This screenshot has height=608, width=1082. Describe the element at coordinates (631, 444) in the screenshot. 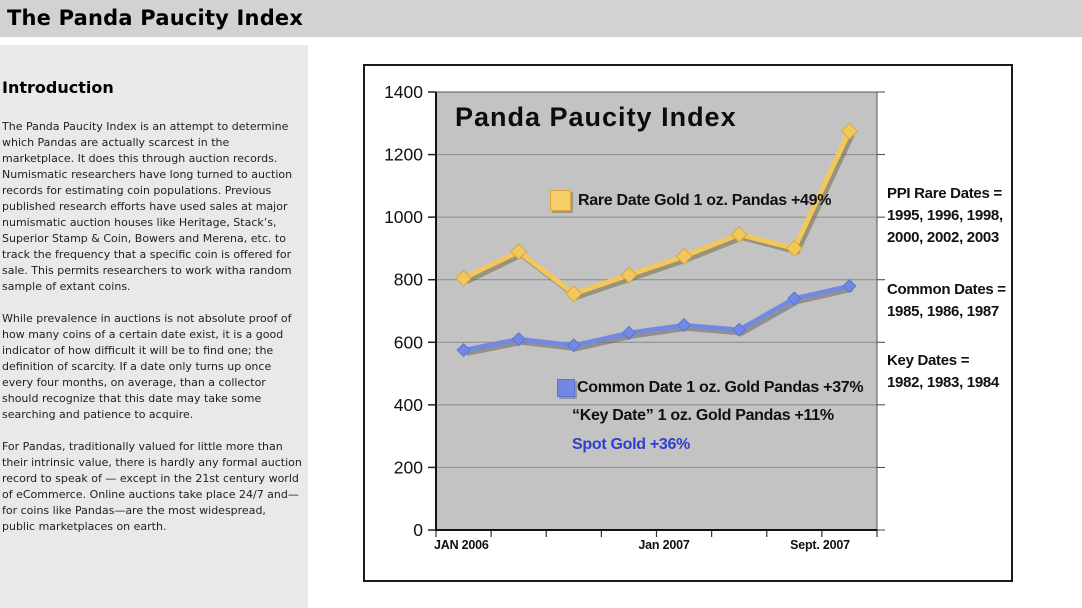

I see `spot-gold-note: Spot Gold +36%` at that location.